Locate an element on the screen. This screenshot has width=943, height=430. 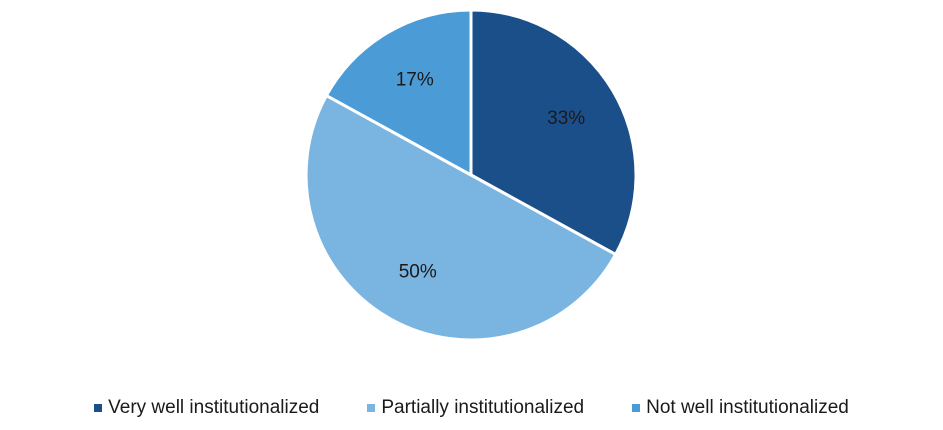
pie-slice-very-well-institutionalized is located at coordinates (553, 132).